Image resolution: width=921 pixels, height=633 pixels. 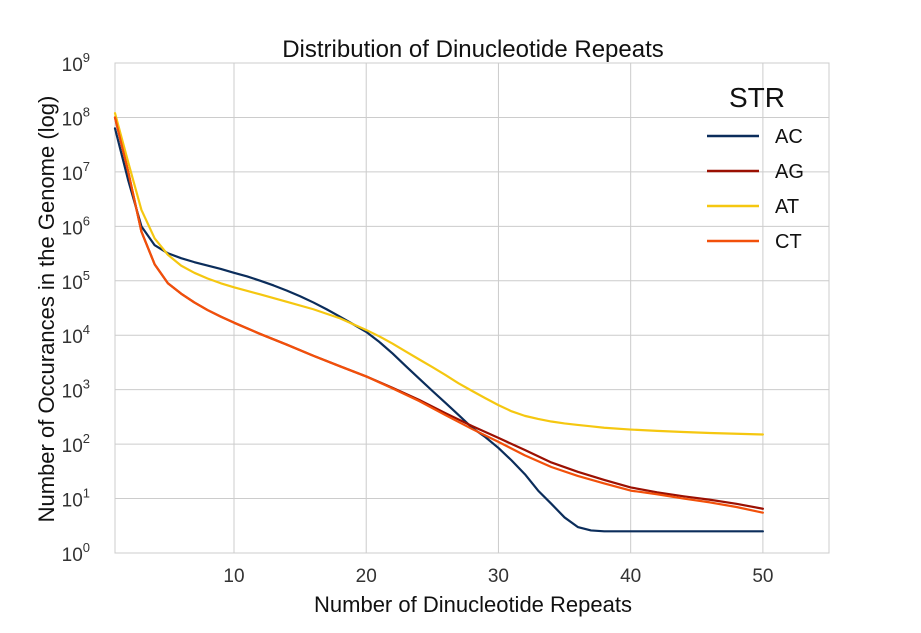 I want to click on y-tick-label: 10¹, so click(x=76, y=499).